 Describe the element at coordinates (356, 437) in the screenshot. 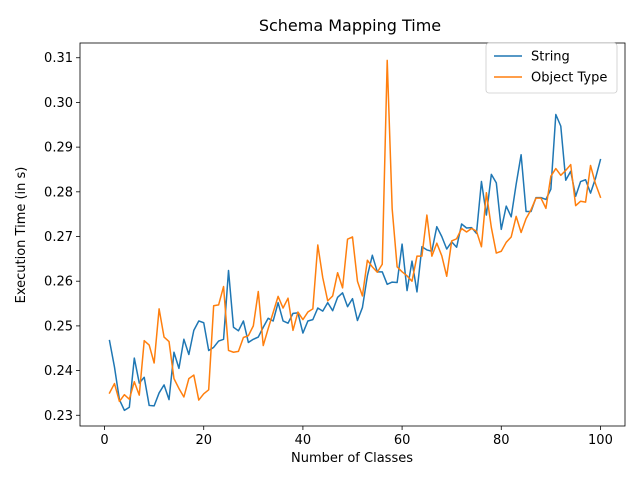

I see `x-axis-ticks: 0 20 40 60 80 100` at that location.